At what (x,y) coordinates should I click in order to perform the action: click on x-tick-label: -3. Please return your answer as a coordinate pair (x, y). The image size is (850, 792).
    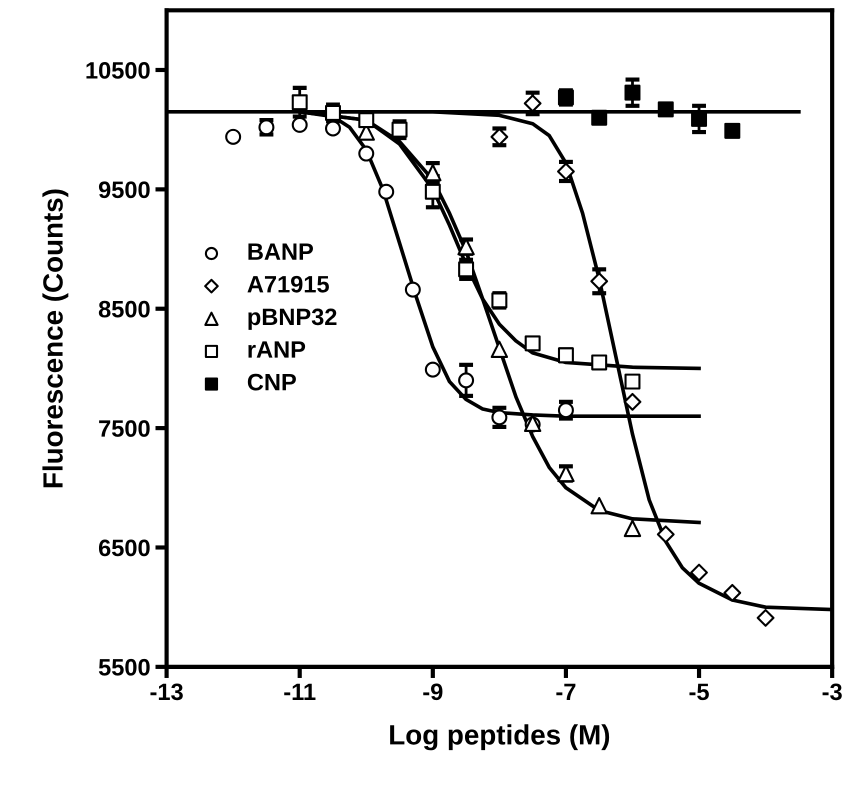
    Looking at the image, I should click on (832, 691).